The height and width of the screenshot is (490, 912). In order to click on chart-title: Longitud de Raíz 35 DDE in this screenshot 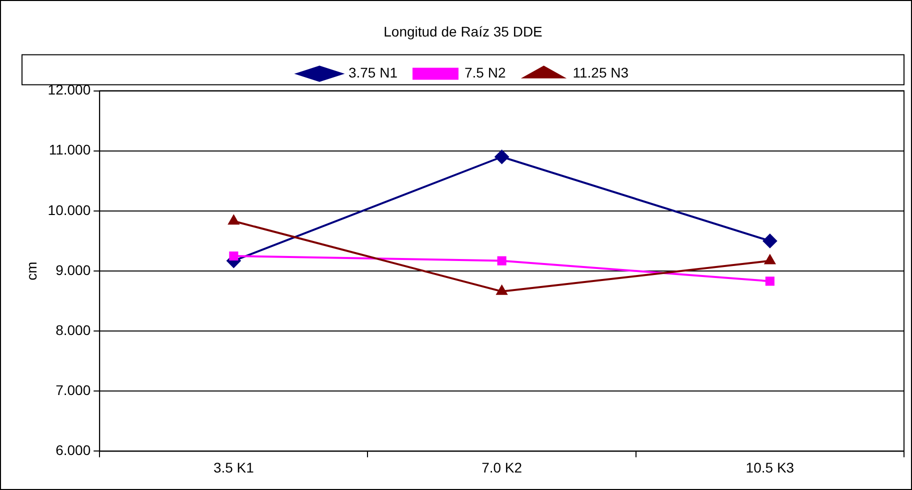, I will do `click(463, 31)`.